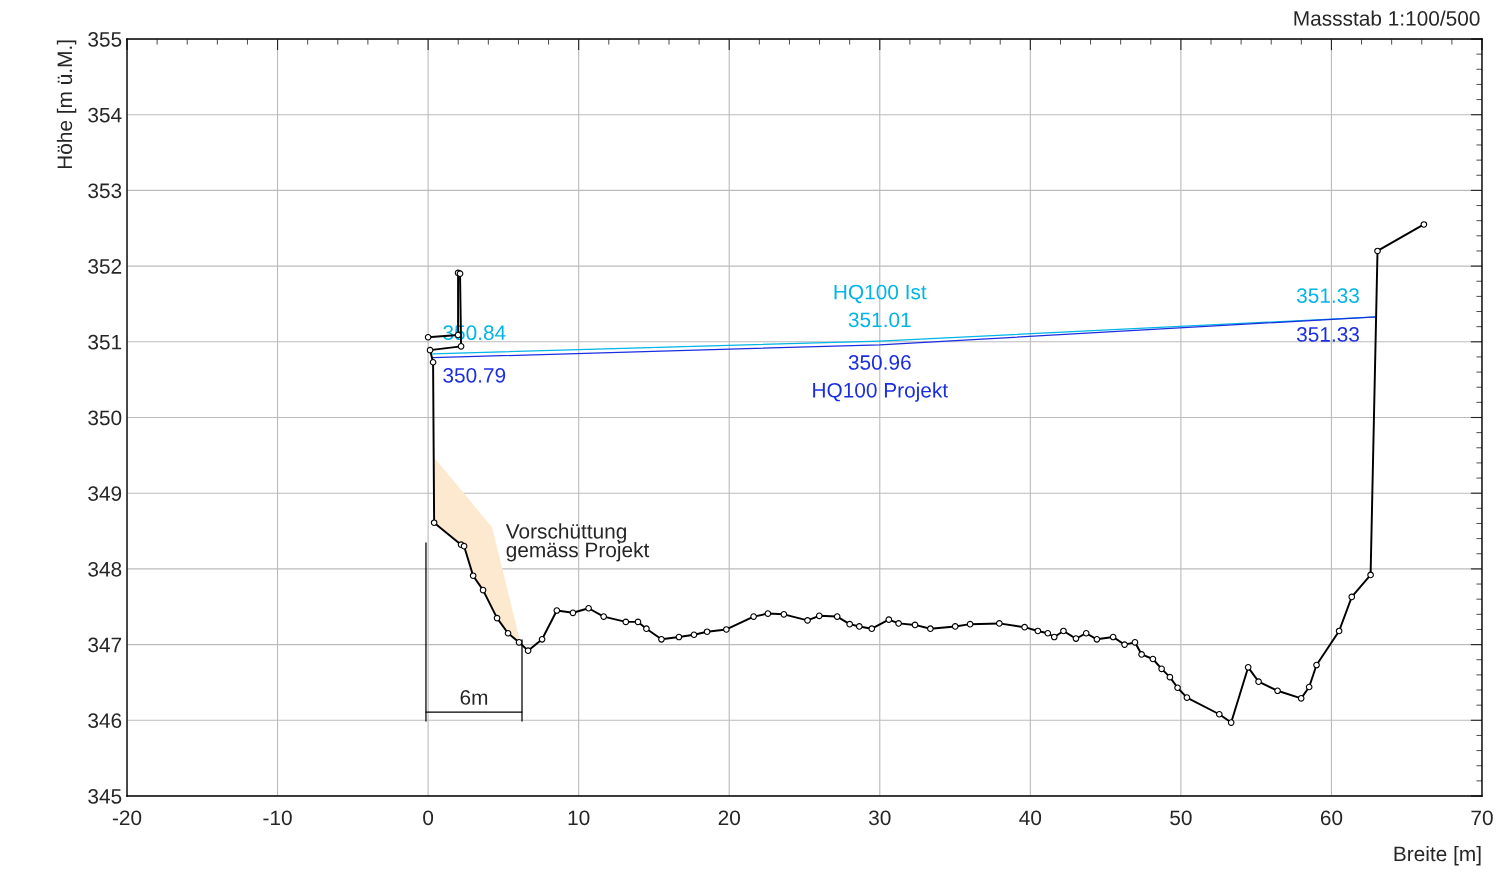 The width and height of the screenshot is (1506, 877). I want to click on y-tick-label: 345, so click(105, 796).